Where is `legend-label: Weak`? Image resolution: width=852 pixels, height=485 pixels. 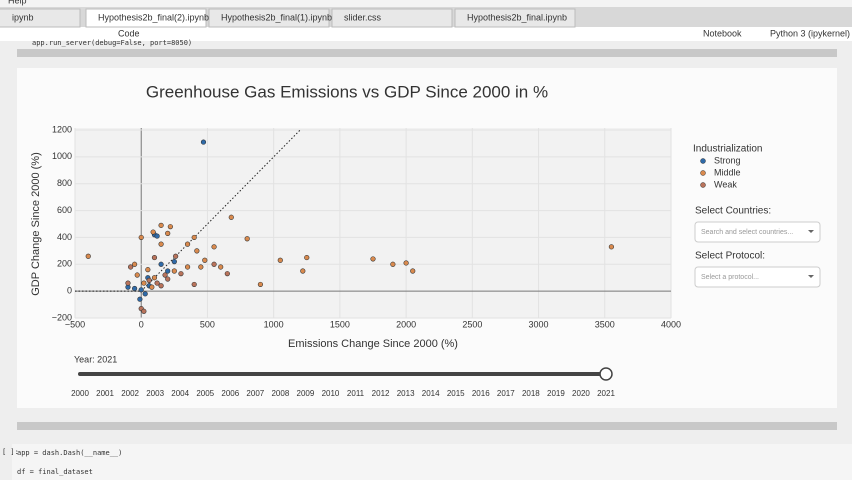 legend-label: Weak is located at coordinates (725, 184).